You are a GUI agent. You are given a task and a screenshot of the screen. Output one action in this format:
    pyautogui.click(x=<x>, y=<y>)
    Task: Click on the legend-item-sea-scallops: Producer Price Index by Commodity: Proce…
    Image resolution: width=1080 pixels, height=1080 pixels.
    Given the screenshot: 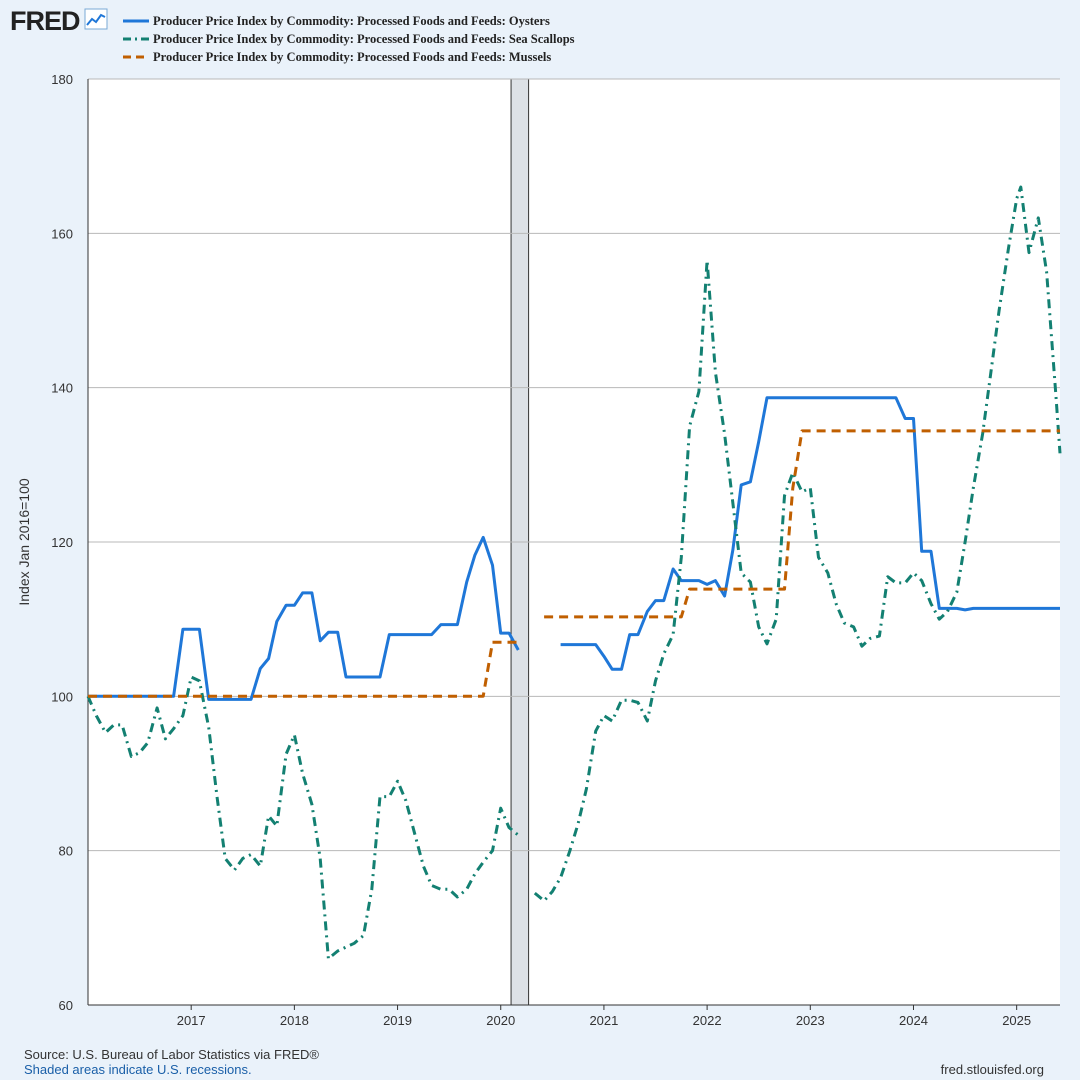 What is the action you would take?
    pyautogui.click(x=349, y=39)
    